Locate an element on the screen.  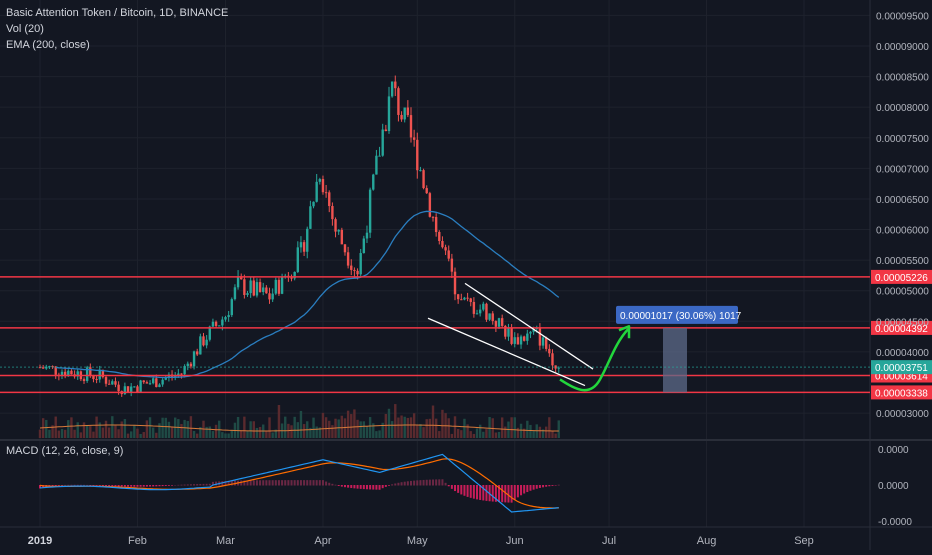
time-tick-label: Feb is located at coordinates (137, 541).